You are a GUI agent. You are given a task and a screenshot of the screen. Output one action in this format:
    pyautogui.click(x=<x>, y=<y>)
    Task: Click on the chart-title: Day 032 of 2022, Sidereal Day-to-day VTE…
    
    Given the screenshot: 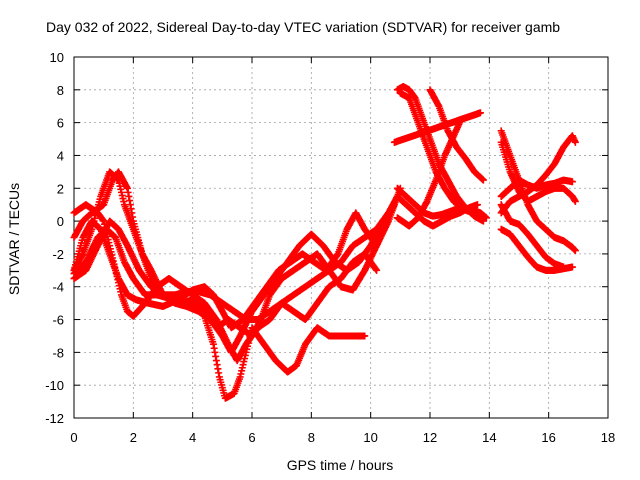 What is the action you would take?
    pyautogui.click(x=303, y=27)
    